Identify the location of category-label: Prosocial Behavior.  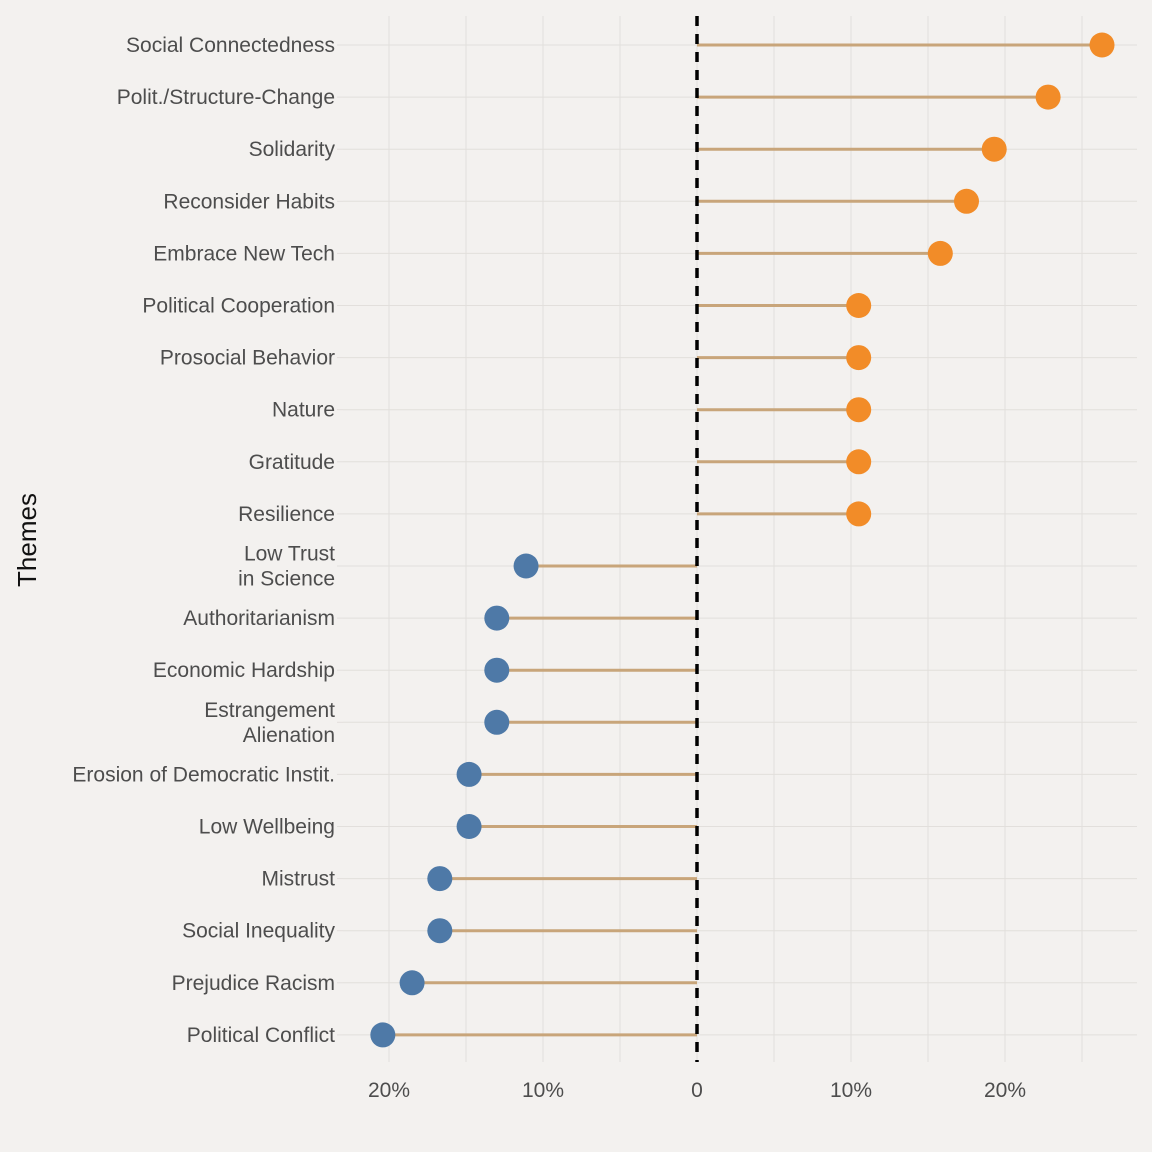
(247, 358).